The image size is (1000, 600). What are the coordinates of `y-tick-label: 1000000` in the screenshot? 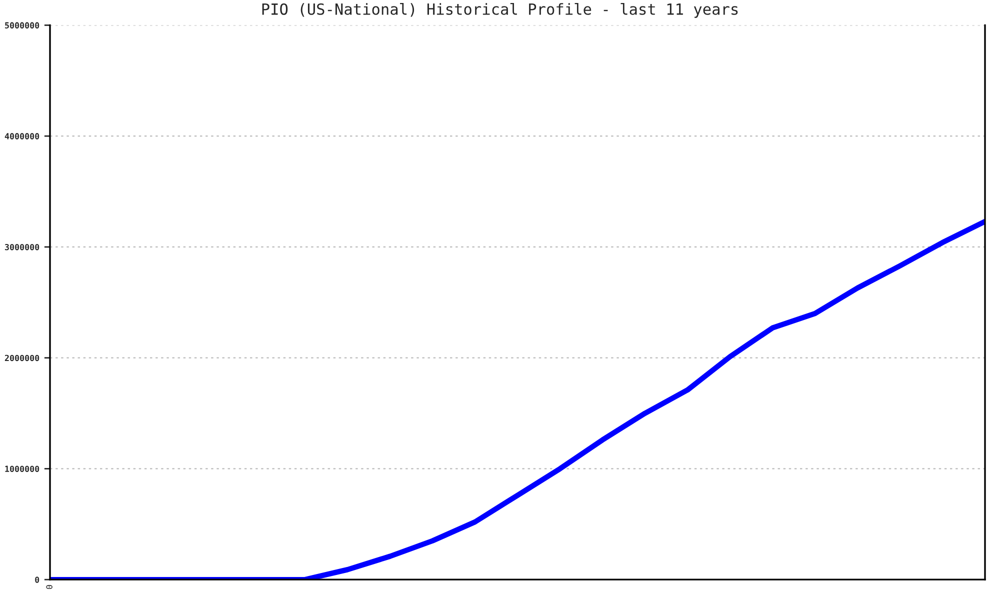 It's located at (22, 469).